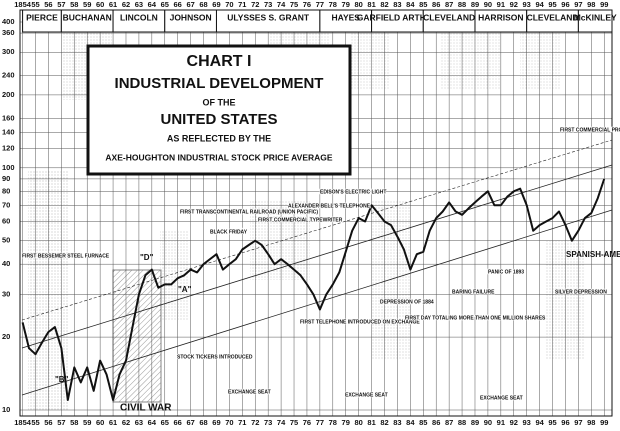 This screenshot has height=431, width=620. I want to click on x-tick-label: 74, so click(281, 4).